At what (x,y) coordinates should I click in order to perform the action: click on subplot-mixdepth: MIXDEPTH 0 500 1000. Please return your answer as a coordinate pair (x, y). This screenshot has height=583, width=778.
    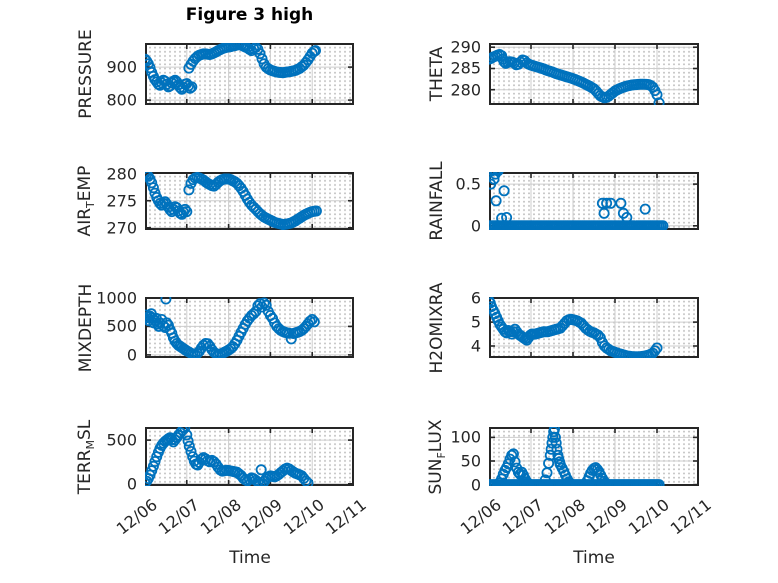
    Looking at the image, I should click on (215, 327).